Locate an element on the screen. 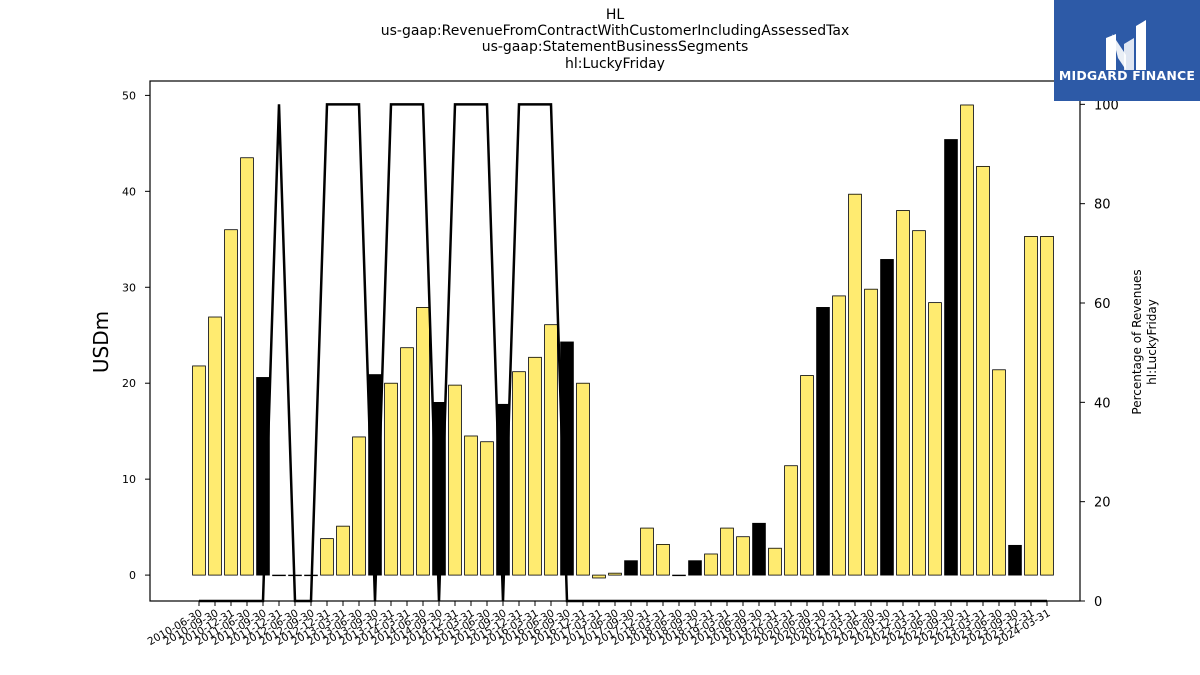 This screenshot has height=675, width=1200. y-axis-label-right-line2: hl:LuckyFriday is located at coordinates (1152, 342).